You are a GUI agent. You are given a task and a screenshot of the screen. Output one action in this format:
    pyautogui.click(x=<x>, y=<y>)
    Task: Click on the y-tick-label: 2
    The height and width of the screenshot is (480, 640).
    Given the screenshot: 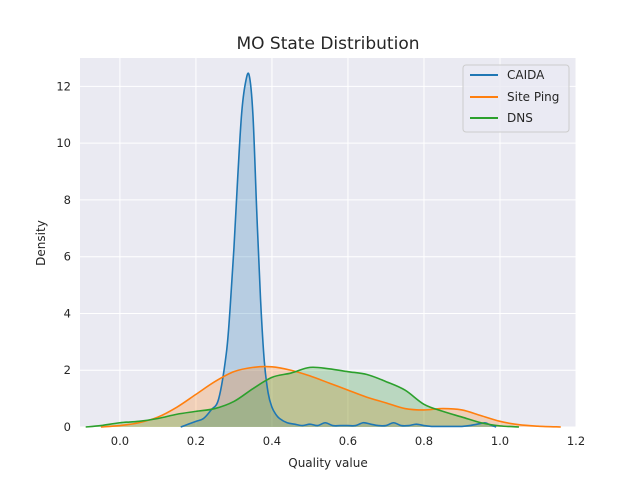 What is the action you would take?
    pyautogui.click(x=67, y=370)
    